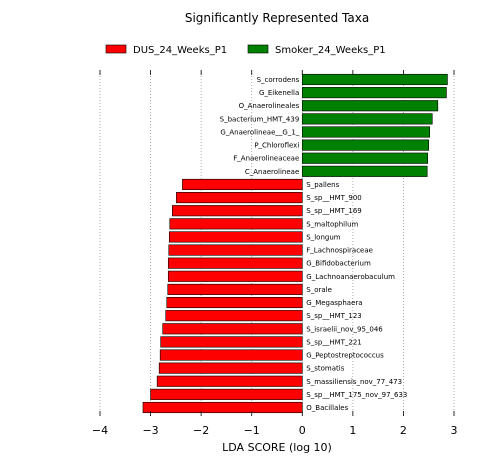  What do you see at coordinates (272, 172) in the screenshot?
I see `bar-label: C_Anaerolineae` at bounding box center [272, 172].